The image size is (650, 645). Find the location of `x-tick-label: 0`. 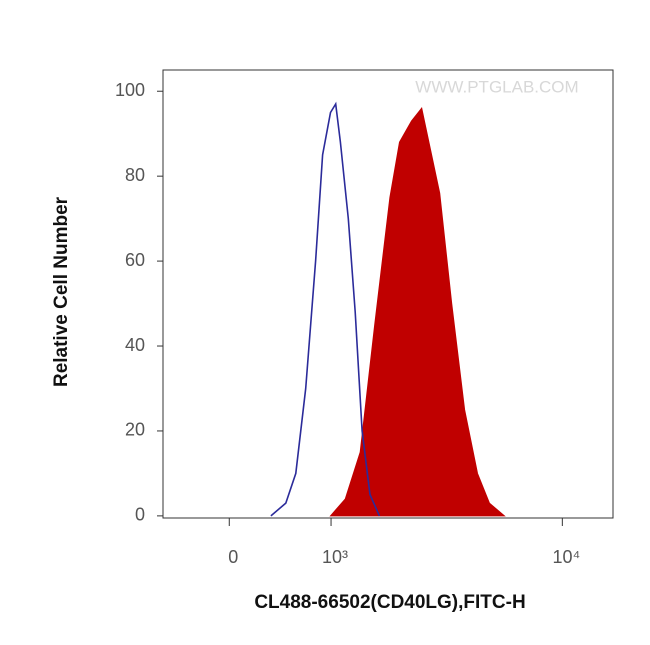

x-tick-label: 0 is located at coordinates (233, 557).